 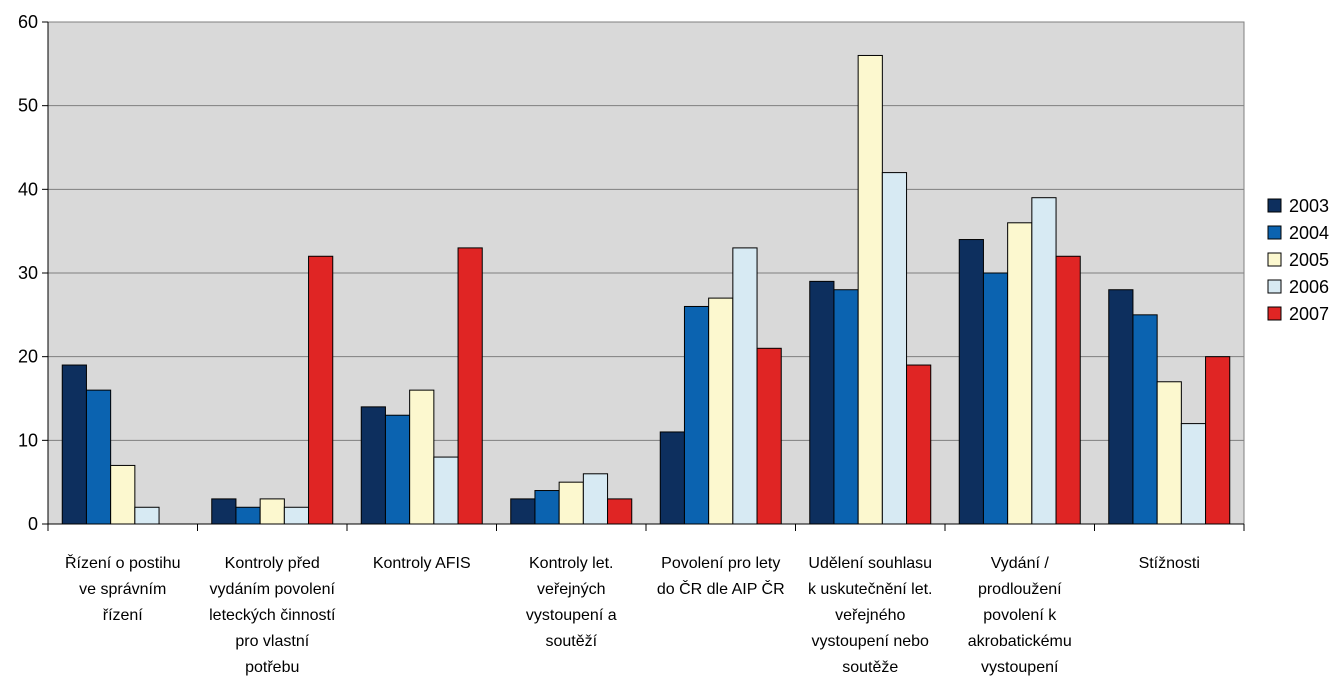 I want to click on category-label: pro vlastní, so click(x=272, y=641).